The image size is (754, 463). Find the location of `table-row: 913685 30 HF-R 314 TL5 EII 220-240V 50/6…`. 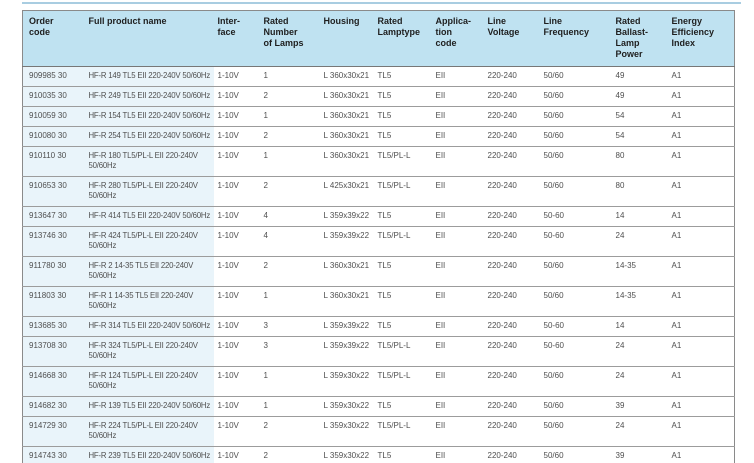

table-row: 913685 30 HF-R 314 TL5 EII 220-240V 50/6… is located at coordinates (378, 326).